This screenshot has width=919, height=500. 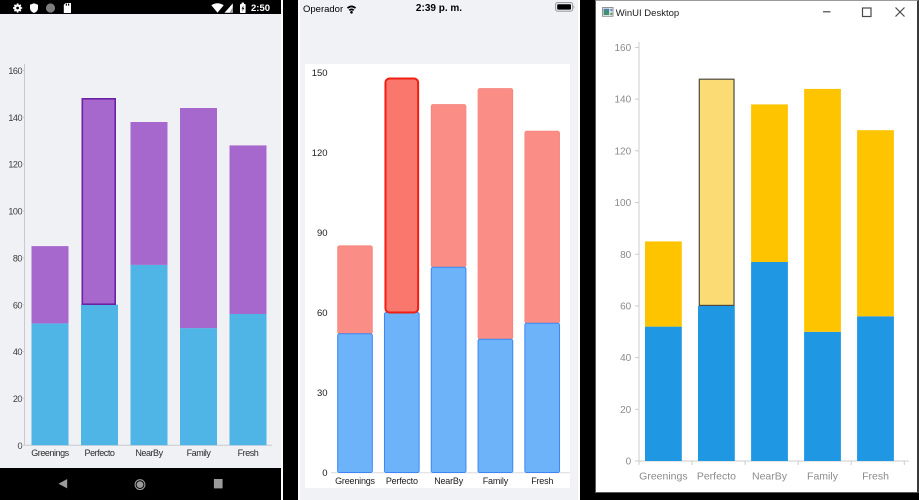 I want to click on svg-text: 150, so click(x=319, y=73).